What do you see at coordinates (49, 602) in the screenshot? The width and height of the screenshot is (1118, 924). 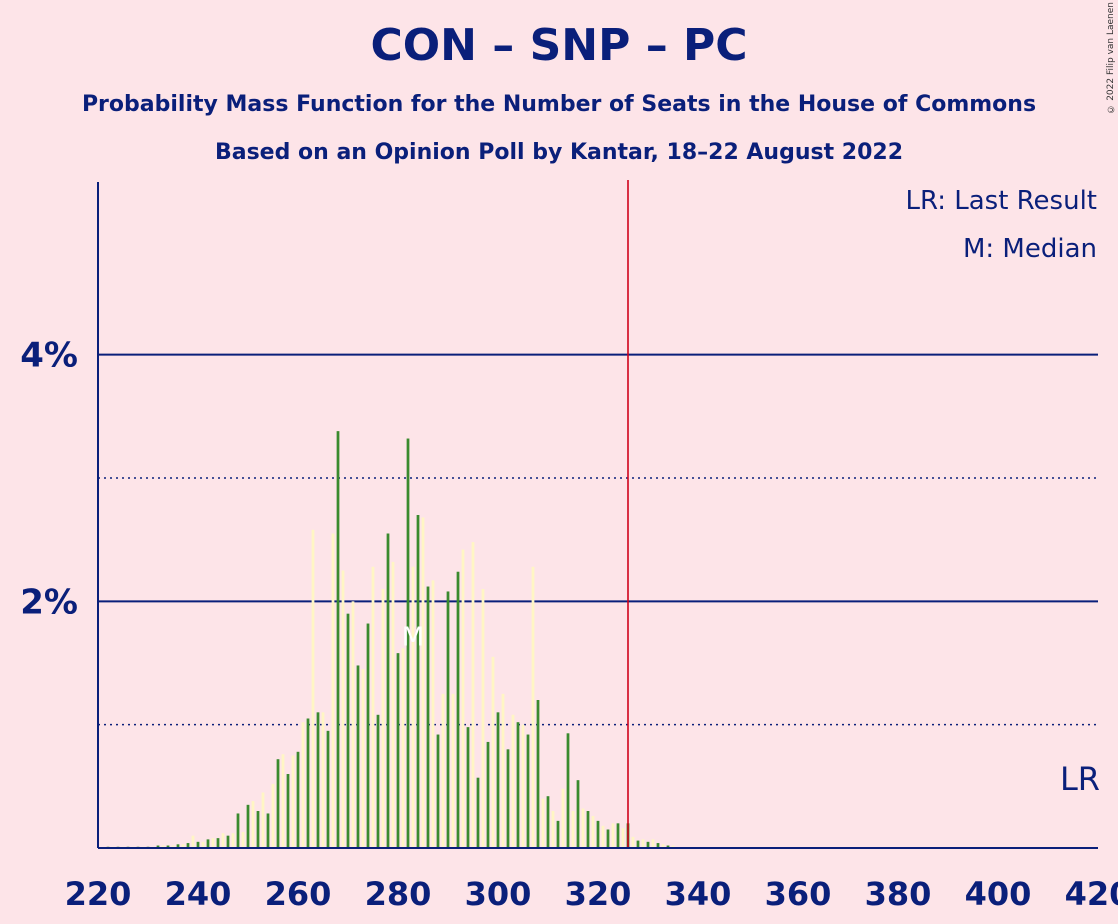 I see `y-tick-2: 2%` at bounding box center [49, 602].